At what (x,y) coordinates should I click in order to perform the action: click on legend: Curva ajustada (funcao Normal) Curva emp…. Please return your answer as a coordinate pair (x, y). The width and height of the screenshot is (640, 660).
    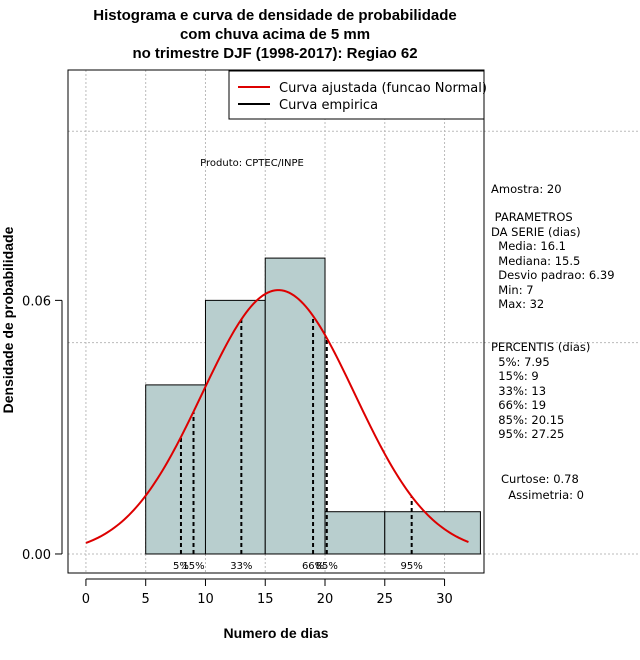
    Looking at the image, I should click on (357, 95).